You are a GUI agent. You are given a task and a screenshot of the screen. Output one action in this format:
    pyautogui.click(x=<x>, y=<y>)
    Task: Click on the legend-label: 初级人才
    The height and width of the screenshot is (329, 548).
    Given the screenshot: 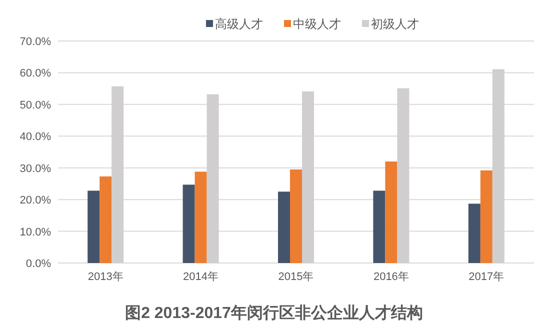 What is the action you would take?
    pyautogui.click(x=395, y=24)
    